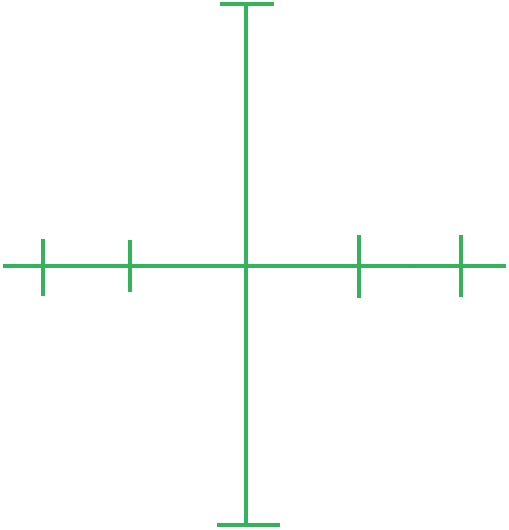 The image size is (509, 530). I want to click on dot-mark-h2, so click(175, 266).